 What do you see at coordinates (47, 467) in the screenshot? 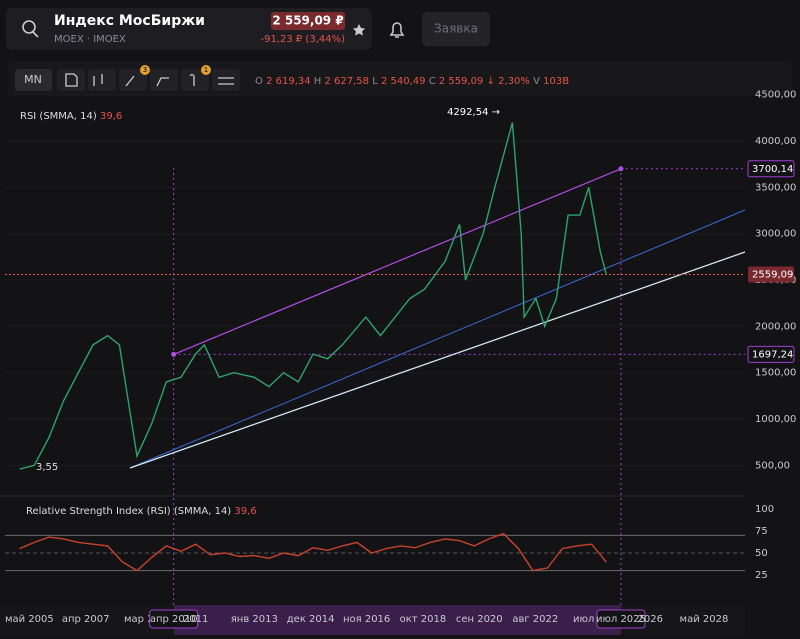
I see `low-label: 3,55` at bounding box center [47, 467].